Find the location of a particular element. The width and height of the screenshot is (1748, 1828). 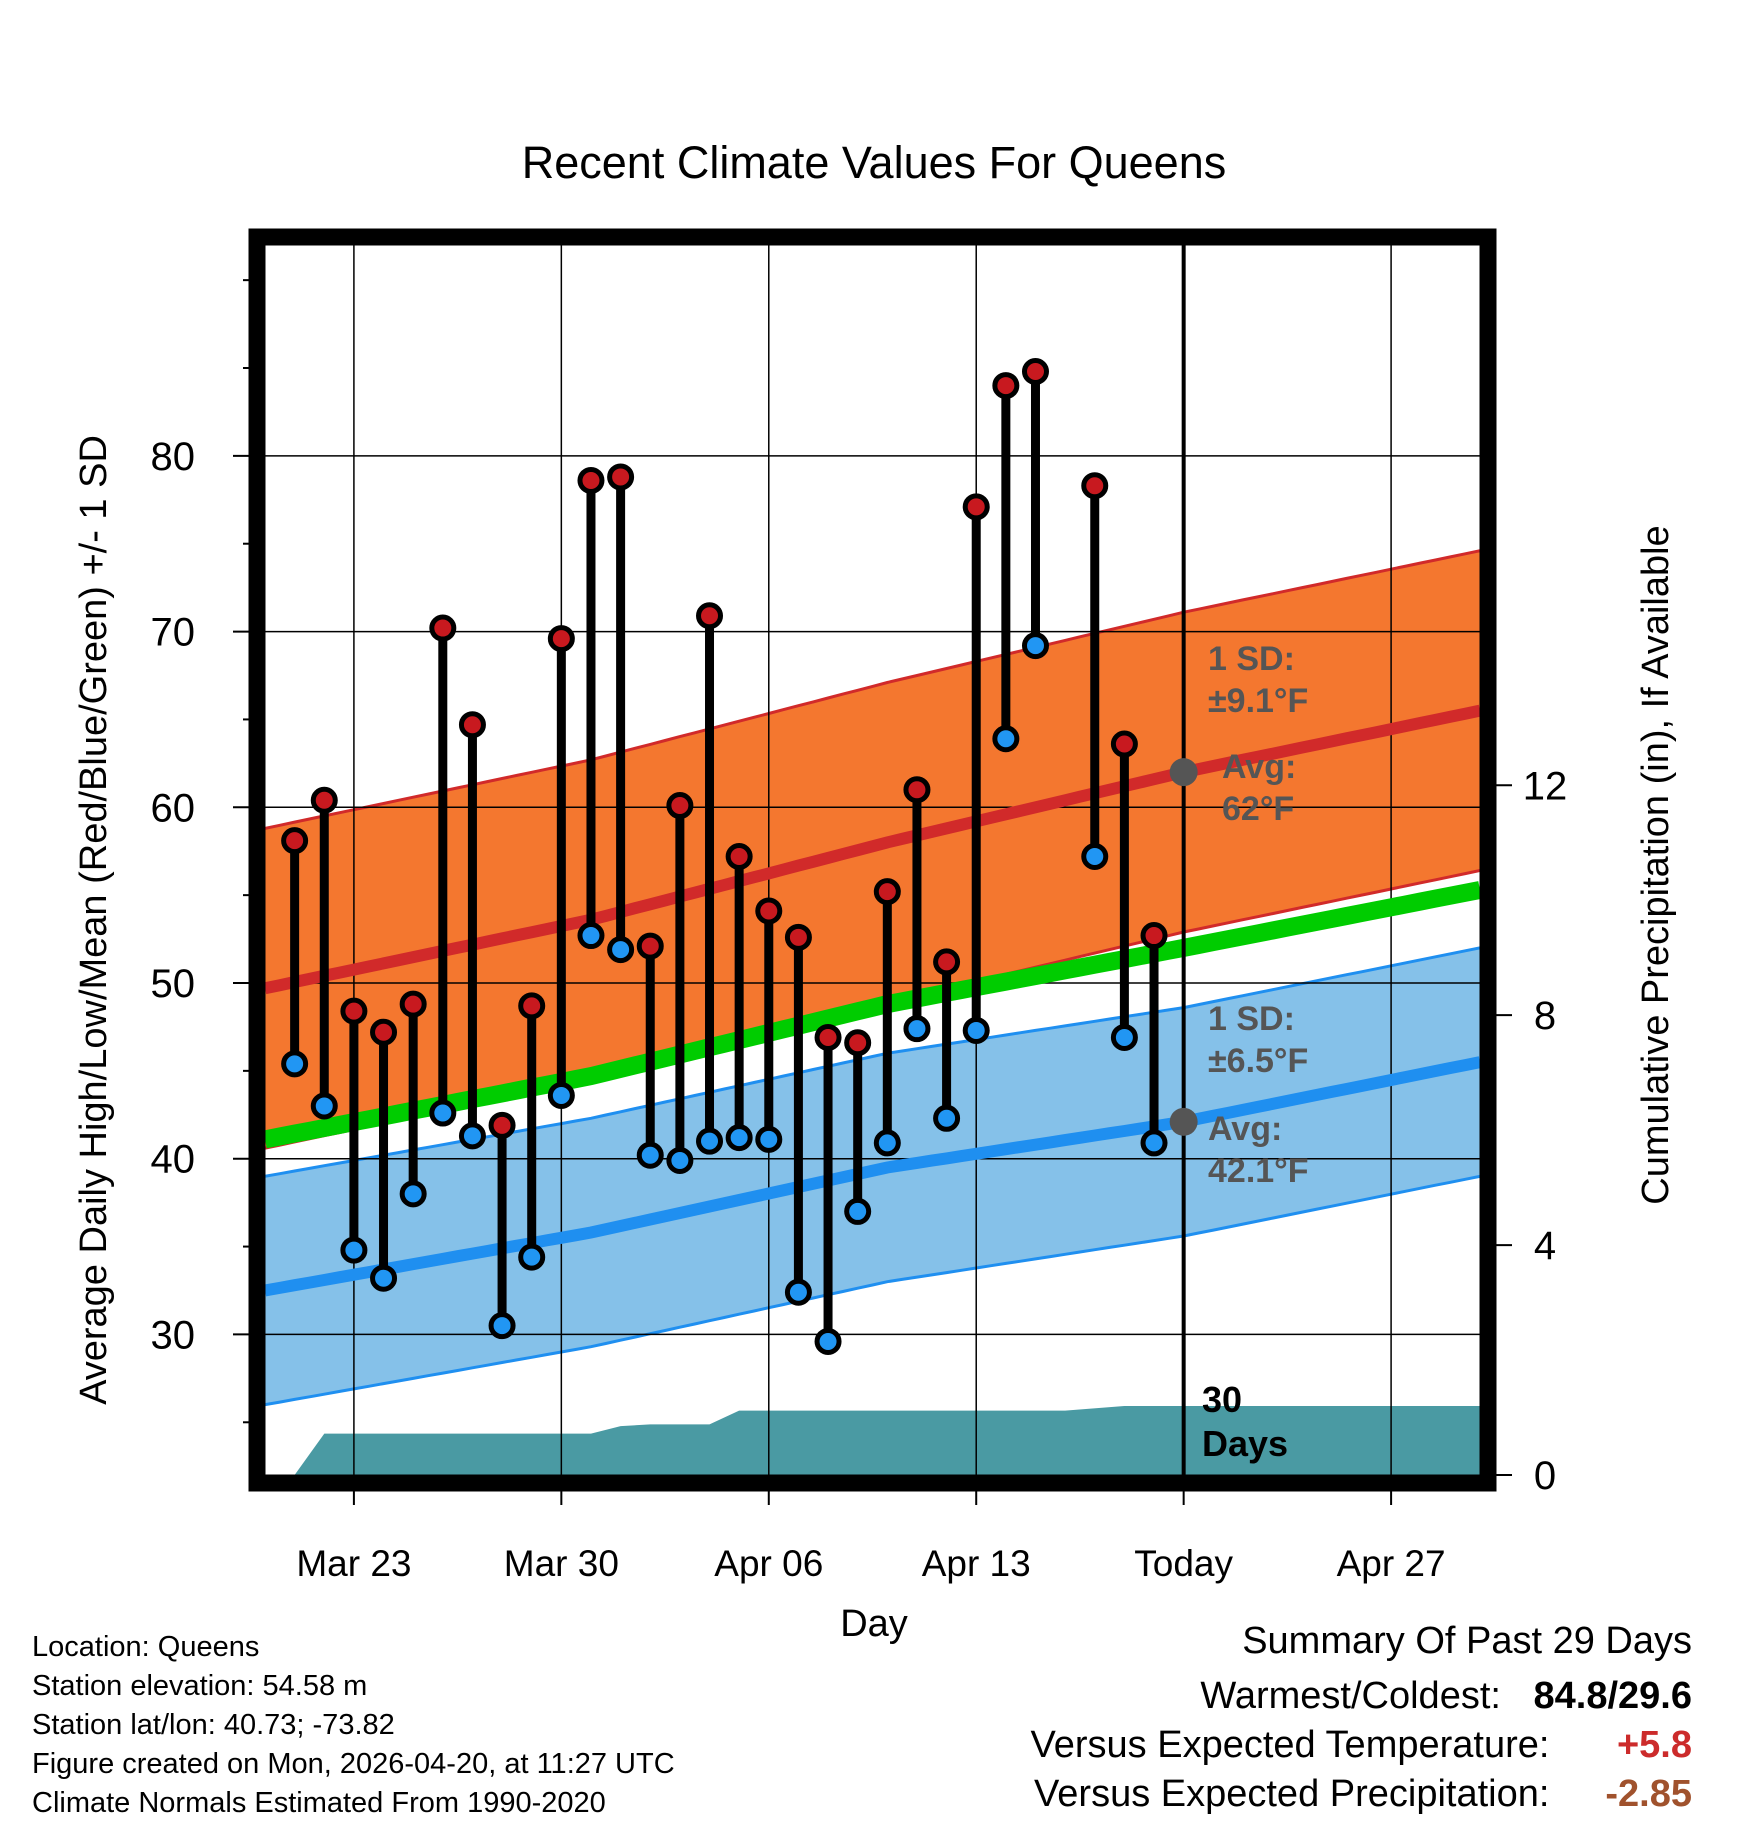

warmest-coldest-label: Warmest/Coldest: is located at coordinates (1350, 1696).